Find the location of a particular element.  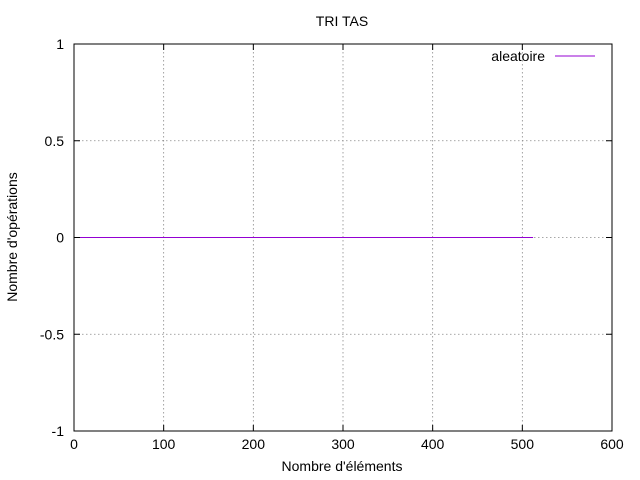

x-axis-title: Nombre d'éléments is located at coordinates (342, 466).